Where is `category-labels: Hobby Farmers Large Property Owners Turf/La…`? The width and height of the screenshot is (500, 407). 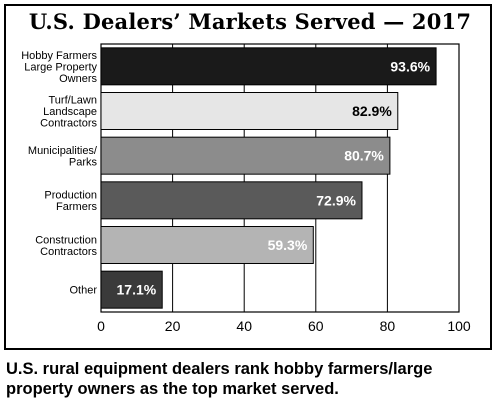 category-labels: Hobby Farmers Large Property Owners Turf/La… is located at coordinates (59, 173).